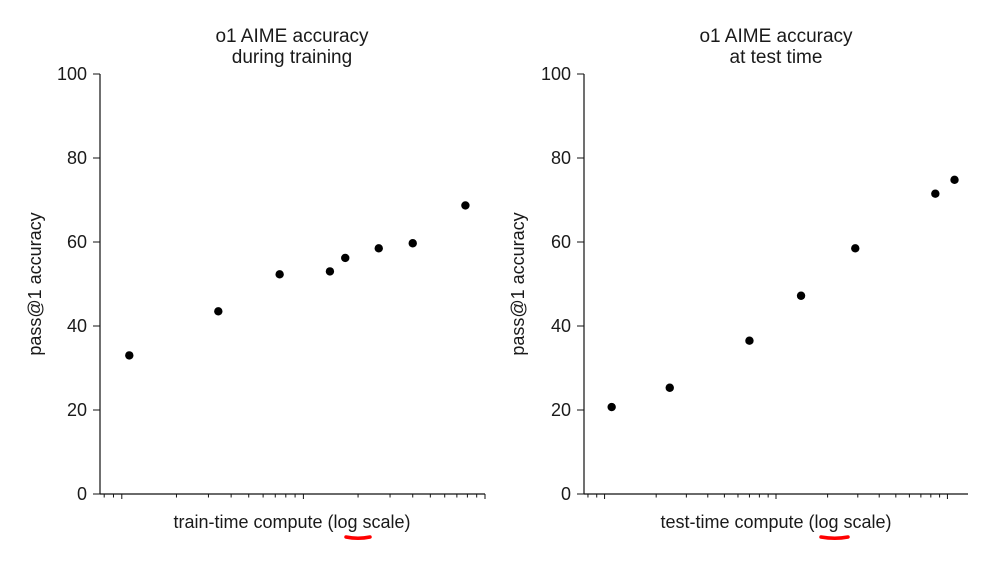 This screenshot has height=562, width=990. What do you see at coordinates (776, 57) in the screenshot?
I see `chart-title-line-2: at test time` at bounding box center [776, 57].